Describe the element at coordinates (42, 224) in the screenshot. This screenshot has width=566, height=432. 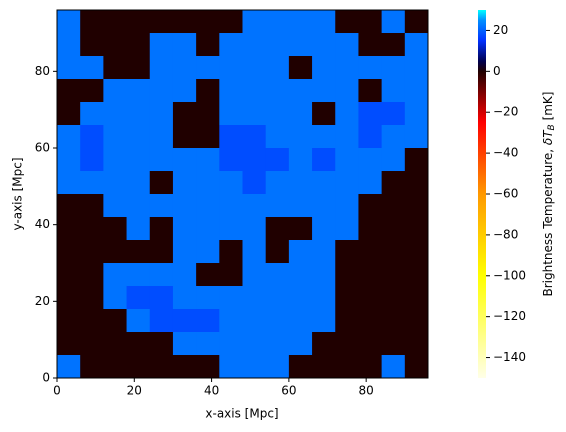
I see `y-tick-label: 40` at that location.